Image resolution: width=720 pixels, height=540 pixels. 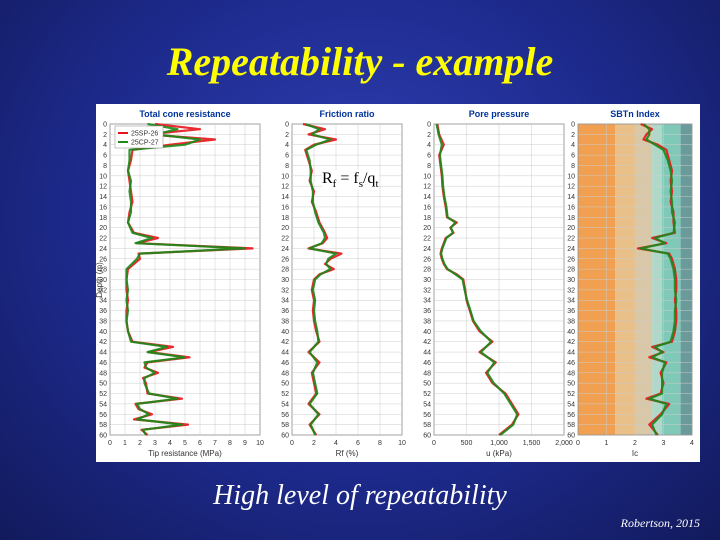 I want to click on depth-tick-label: 8, so click(x=573, y=166).